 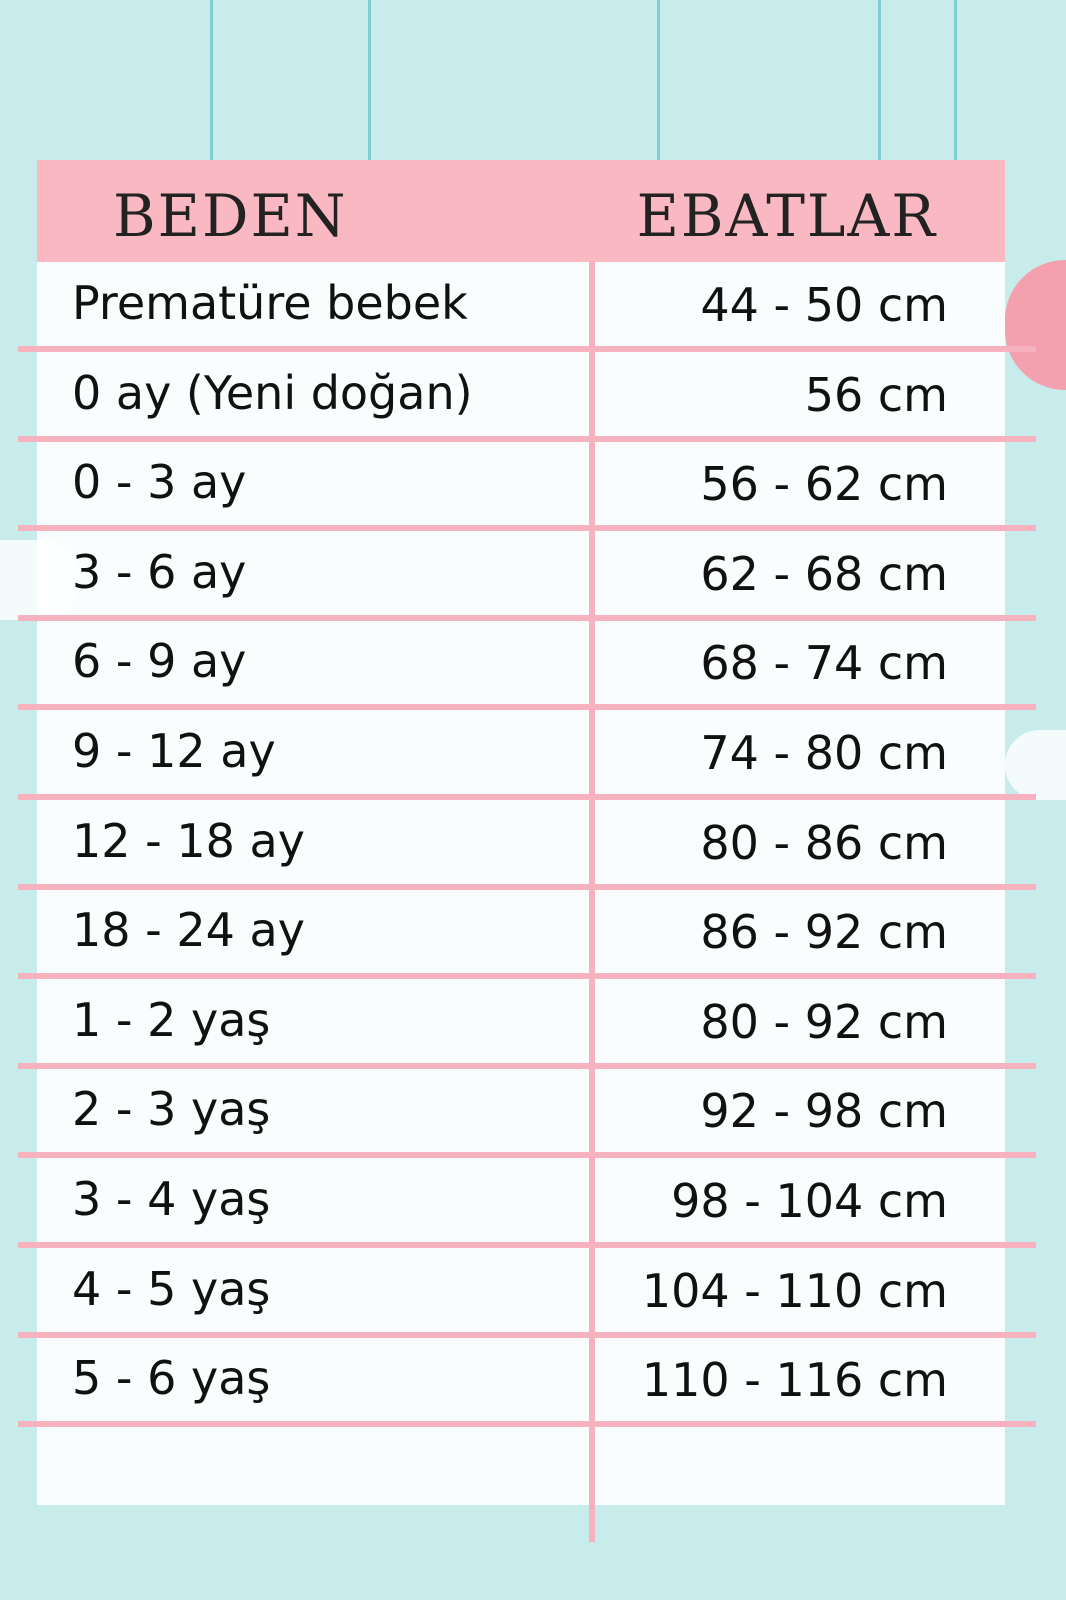 What do you see at coordinates (824, 573) in the screenshot?
I see `measurement-cell: 62 - 68 cm` at bounding box center [824, 573].